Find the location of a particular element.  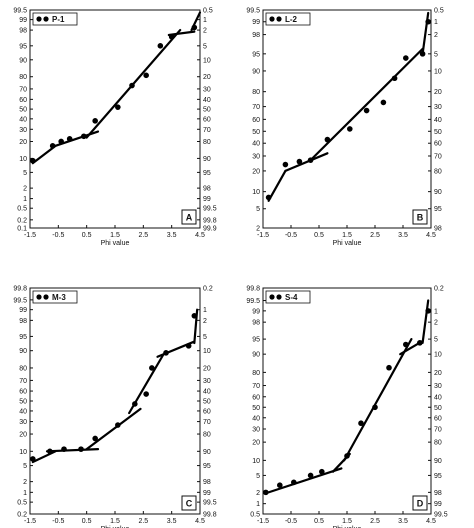

right-tick-label: 30 is located at coordinates (207, 381).